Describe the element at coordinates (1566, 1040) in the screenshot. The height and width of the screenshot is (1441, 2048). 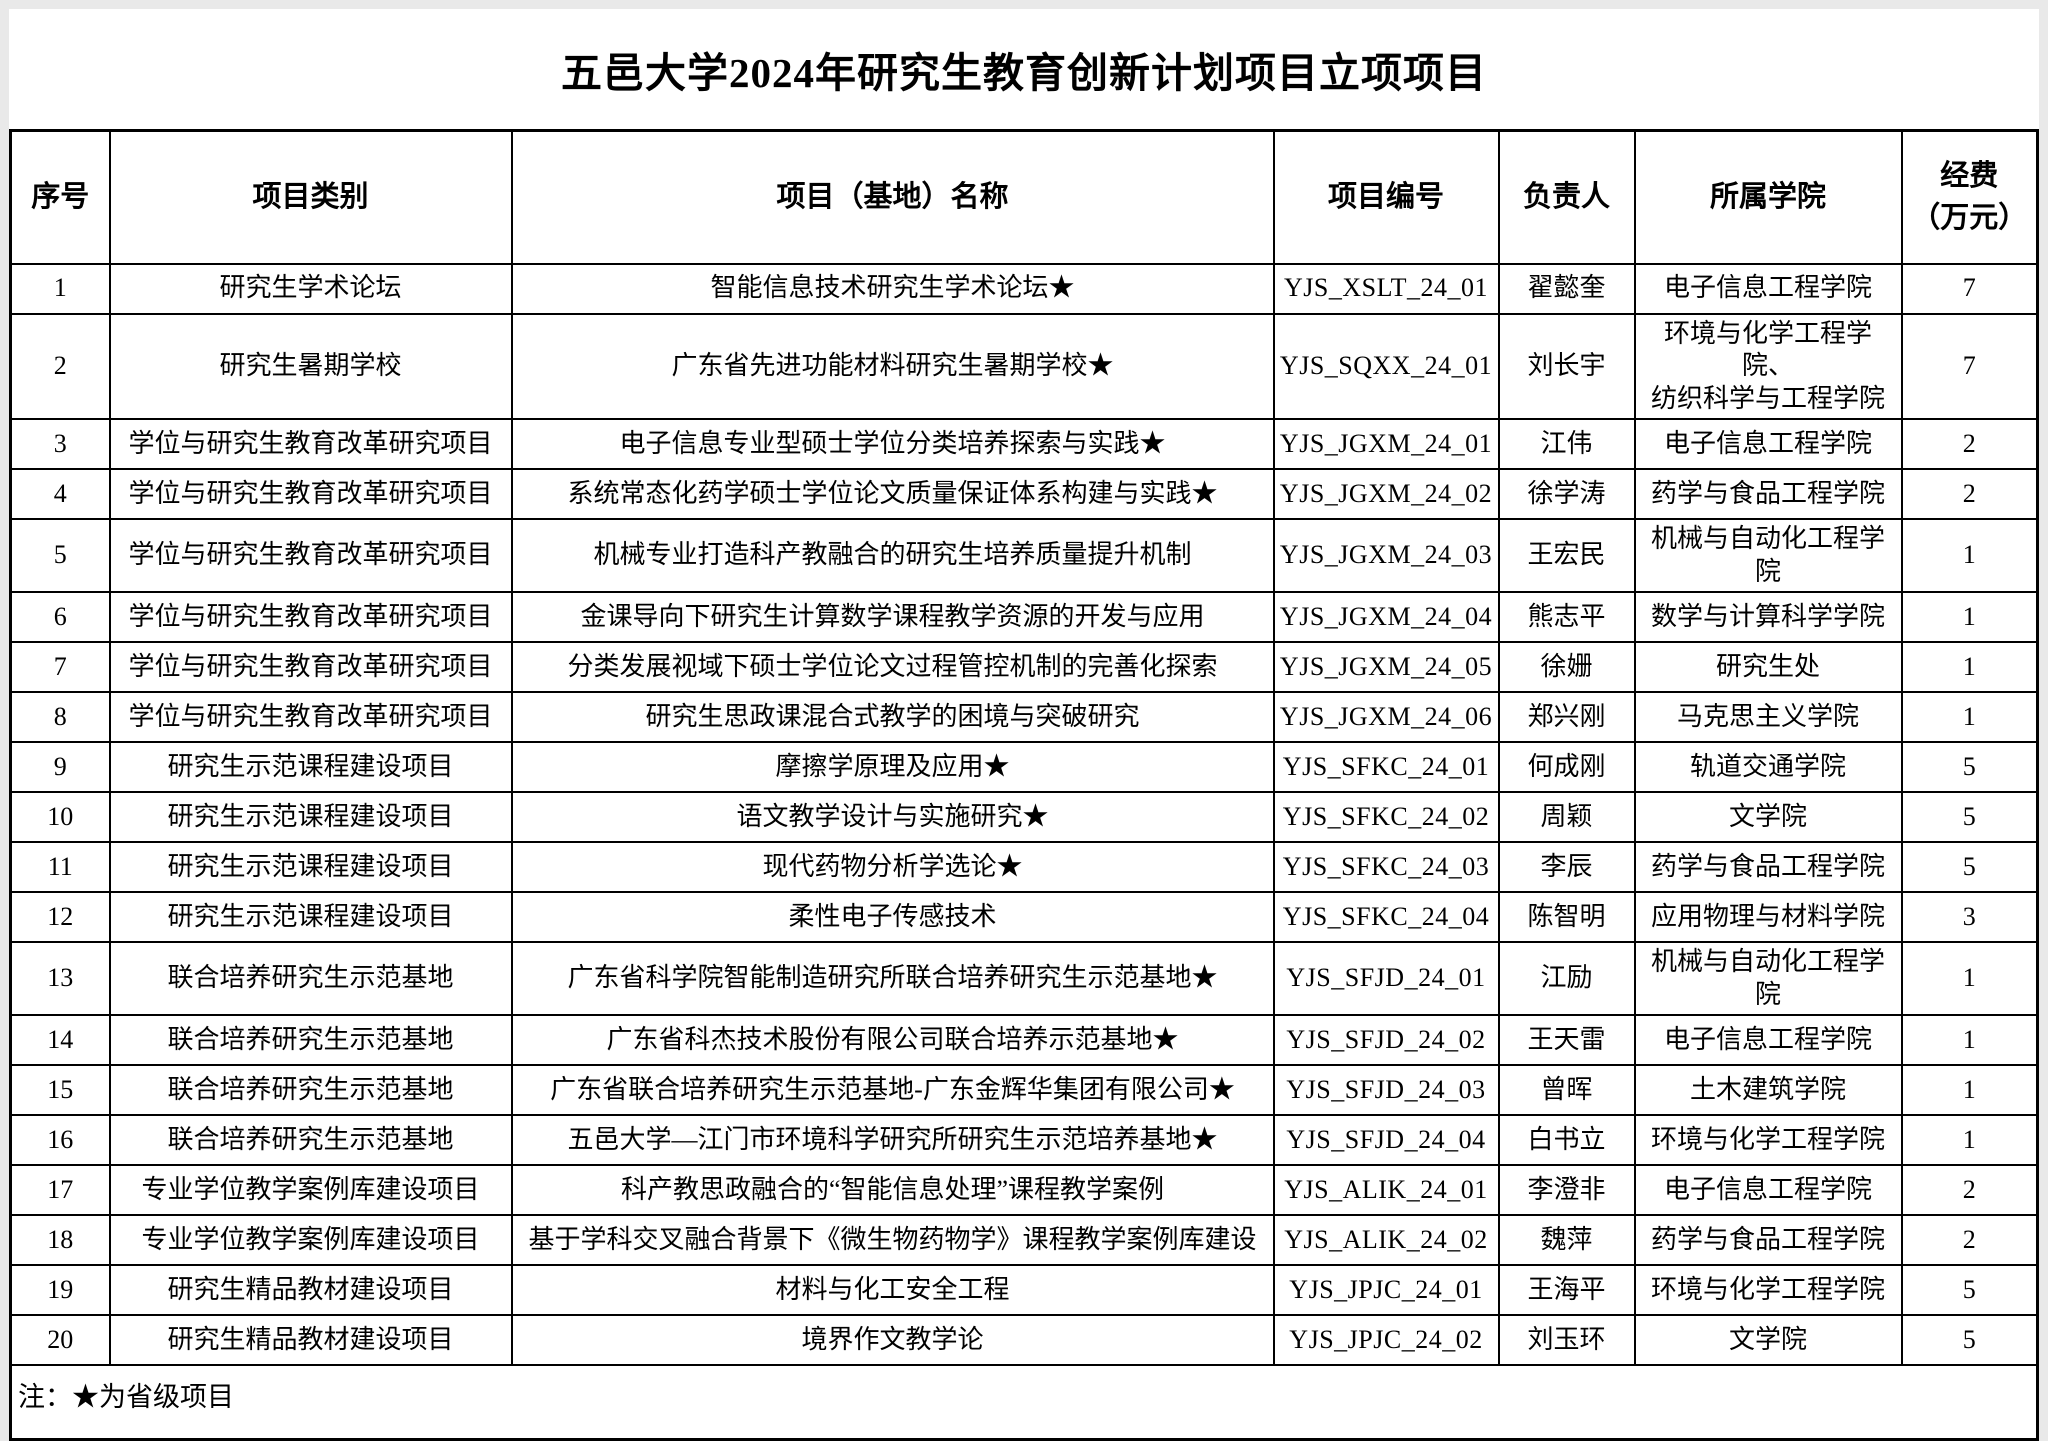
I see `cell-leader: 王天雷` at that location.